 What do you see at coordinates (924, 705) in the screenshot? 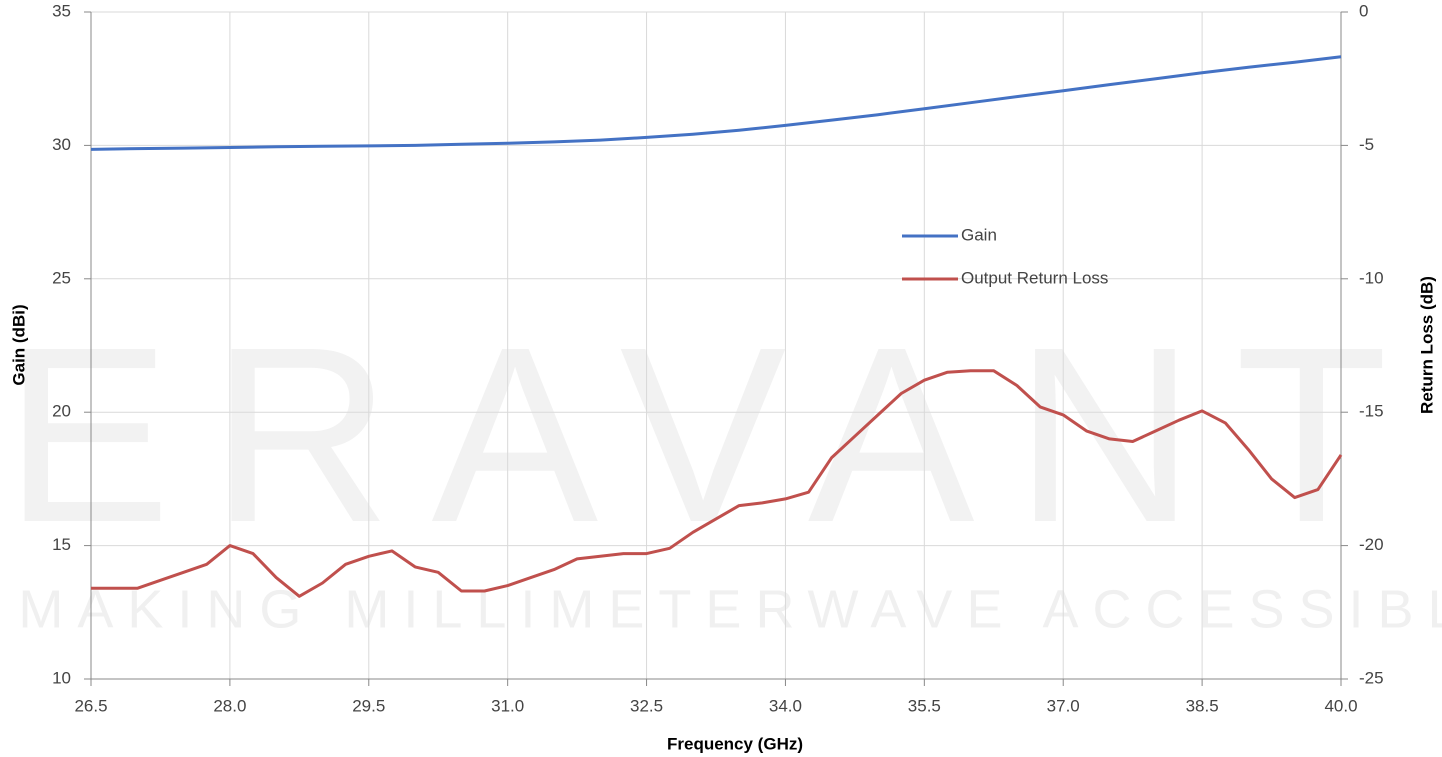
I see `x-tick-label: 35.5` at bounding box center [924, 705].